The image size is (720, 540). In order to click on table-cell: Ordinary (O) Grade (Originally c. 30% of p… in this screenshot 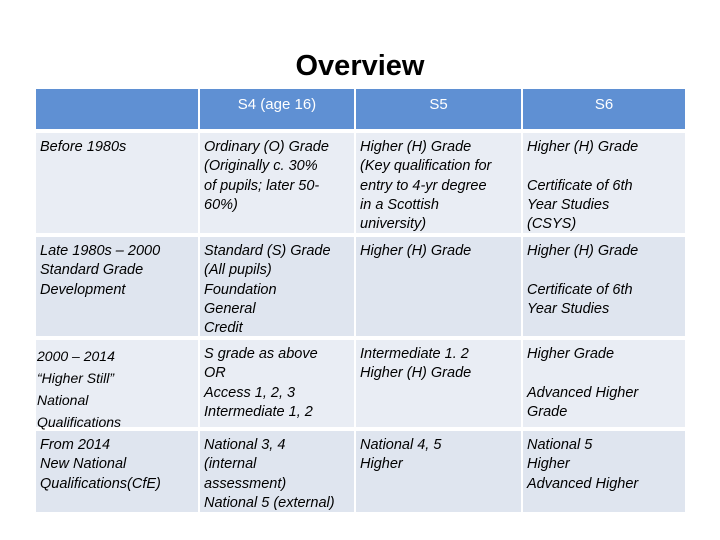, I will do `click(277, 183)`.